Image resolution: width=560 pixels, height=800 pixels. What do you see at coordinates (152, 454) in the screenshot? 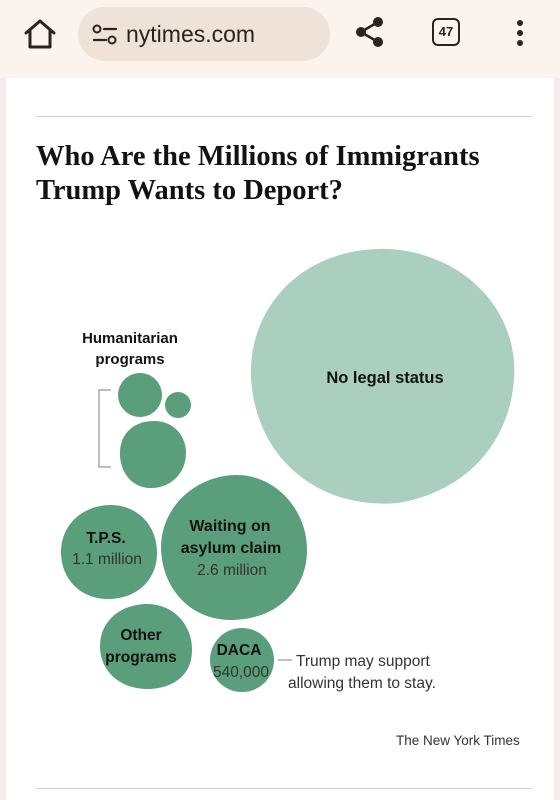
I see `bubble-humanitarian-c` at bounding box center [152, 454].